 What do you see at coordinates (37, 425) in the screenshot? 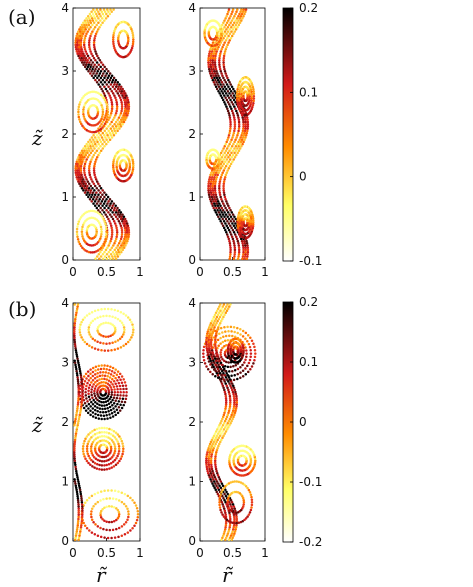
I see `ylabel-b: z̃` at bounding box center [37, 425].